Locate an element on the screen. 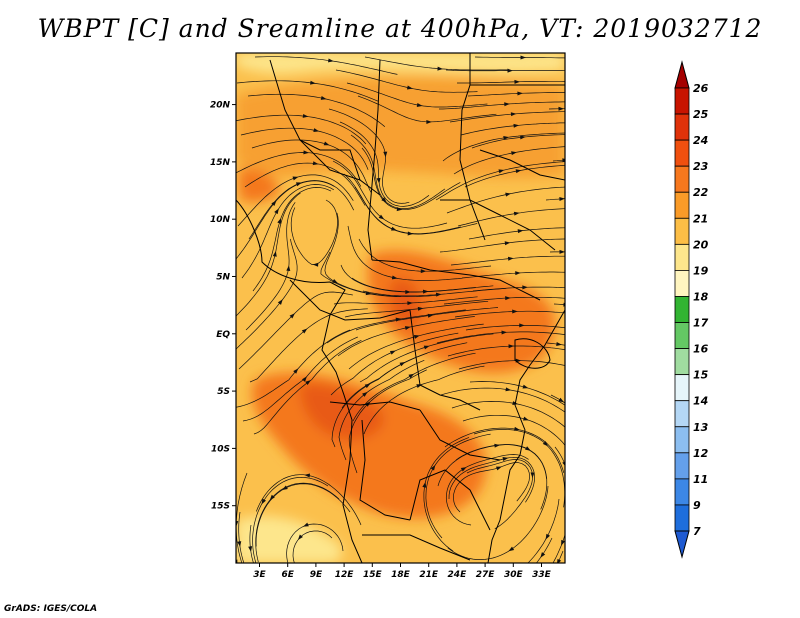  colorbar-label: 15 is located at coordinates (701, 375).